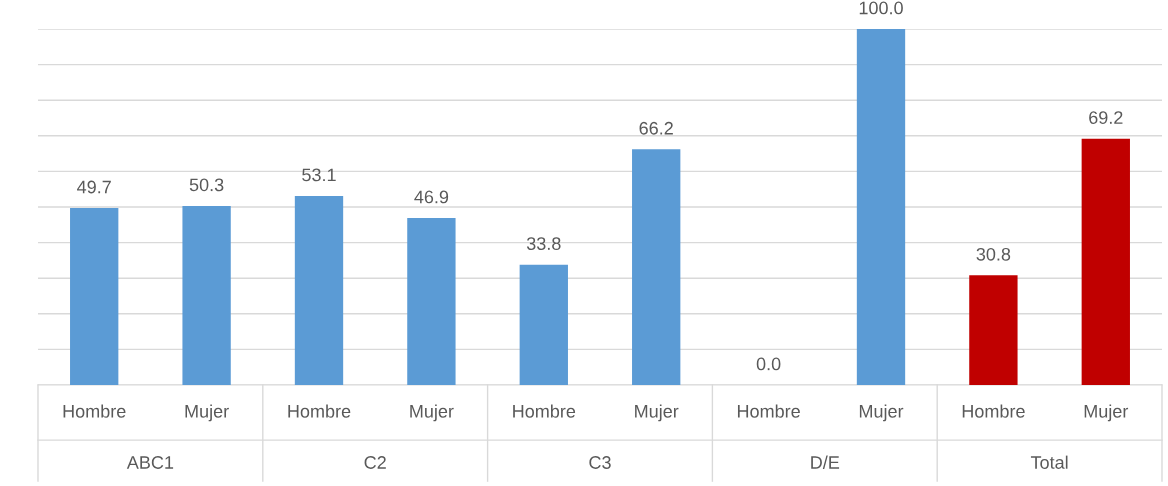 This screenshot has height=486, width=1168. I want to click on data-label: 66.2, so click(656, 128).